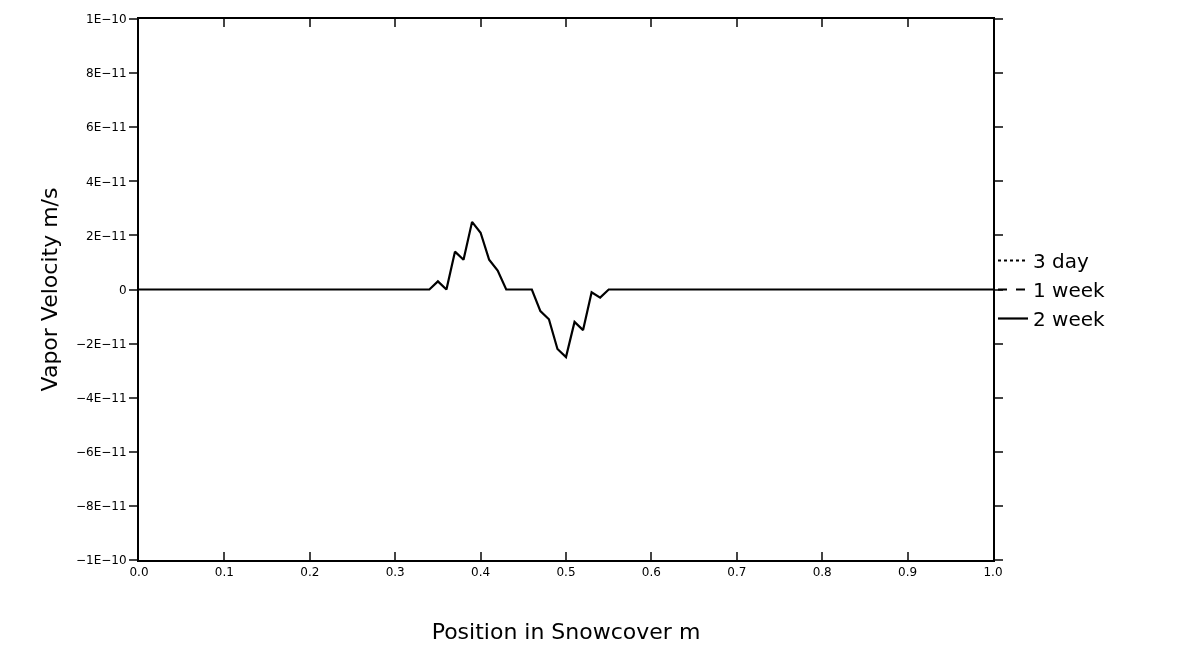 This screenshot has width=1187, height=662. I want to click on y-tick-label: 0, so click(122, 289).